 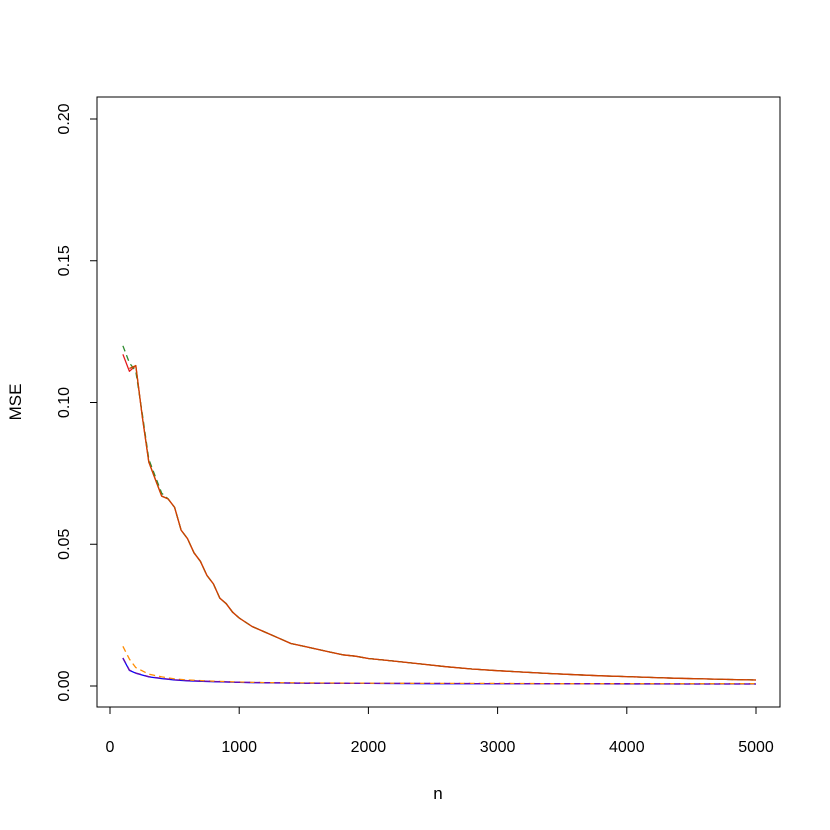 What do you see at coordinates (239, 747) in the screenshot?
I see `x-tick-label: 1000` at bounding box center [239, 747].